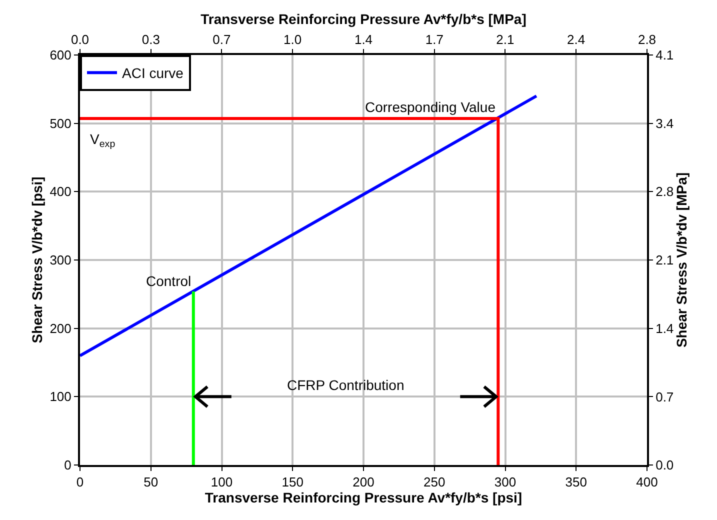 The height and width of the screenshot is (520, 717). I want to click on y2-tick-label: 0.0, so click(665, 465).